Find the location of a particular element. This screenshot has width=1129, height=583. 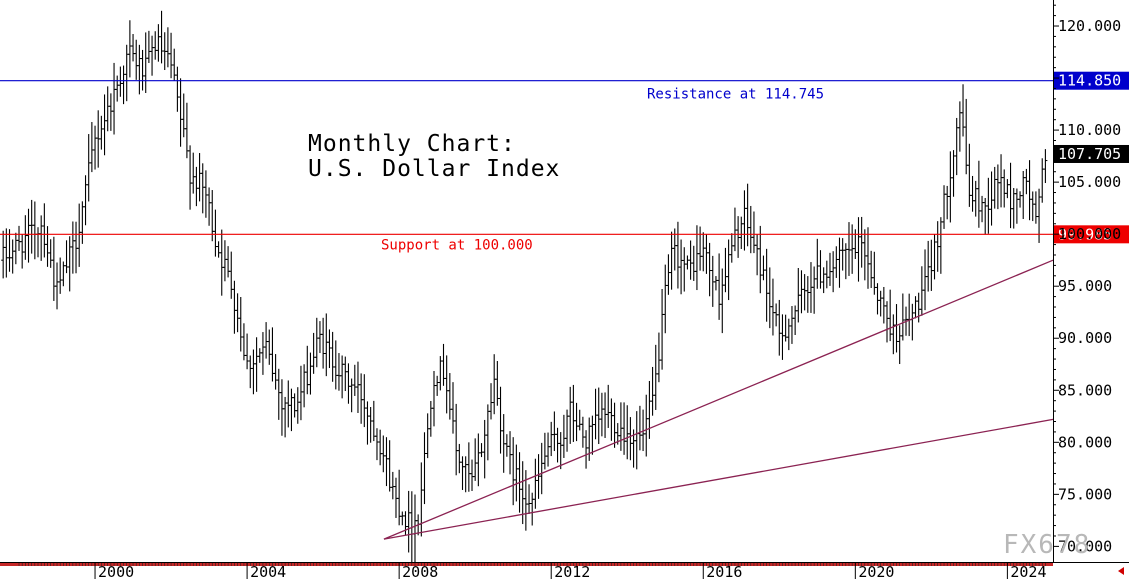

last-price-tag-text: 107.705 is located at coordinates (1089, 154).